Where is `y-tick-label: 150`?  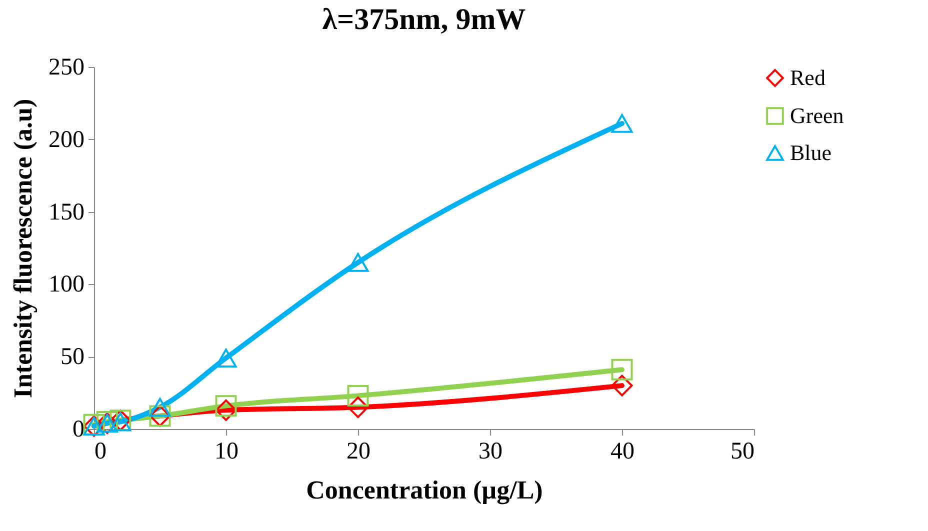 y-tick-label: 150 is located at coordinates (66, 212).